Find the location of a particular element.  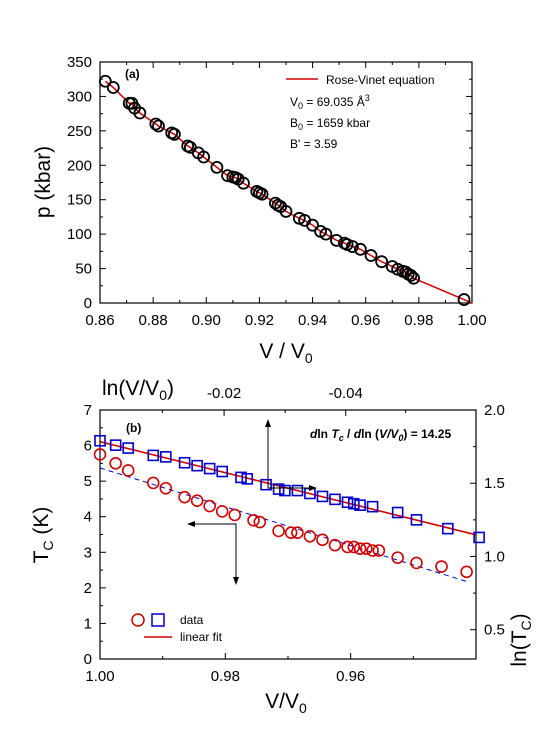

legend-data-label: data is located at coordinates (192, 620).